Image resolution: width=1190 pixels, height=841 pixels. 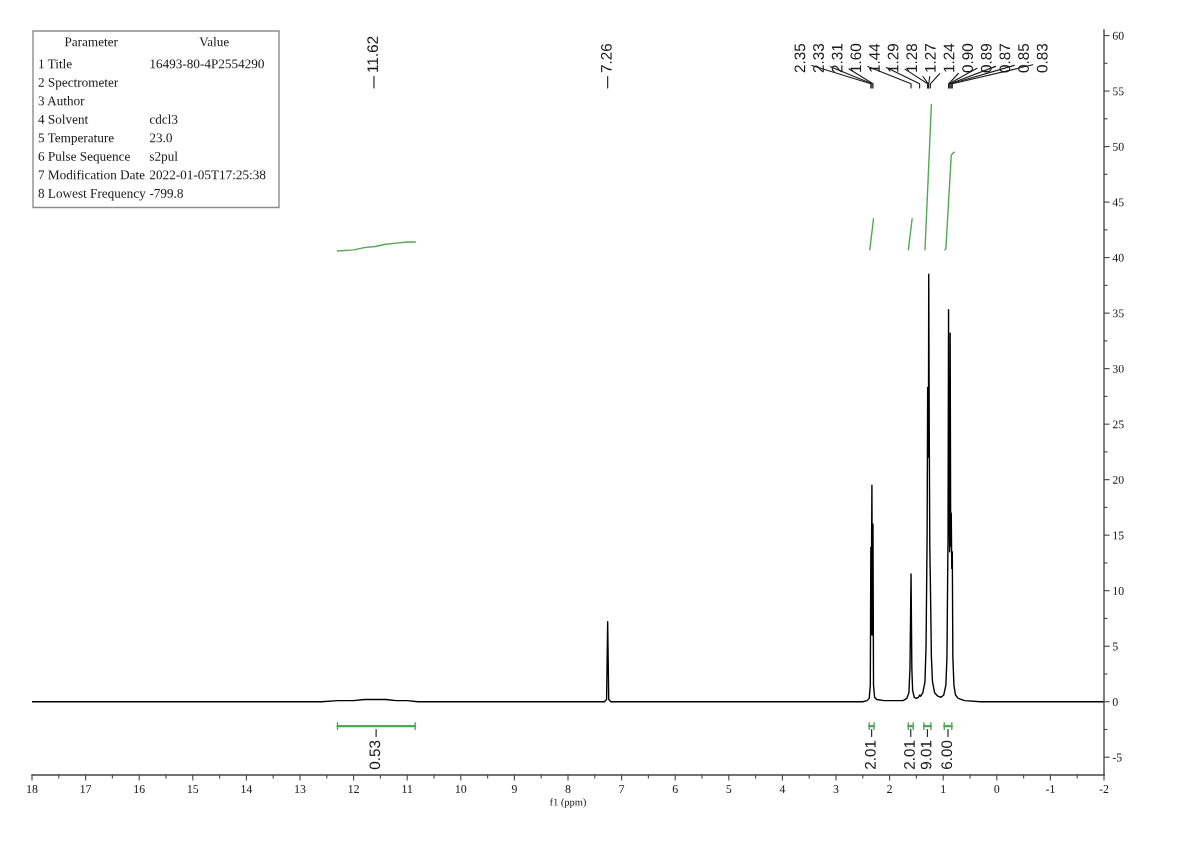 I want to click on annotation: 2 Spectrometer, so click(x=78, y=83).